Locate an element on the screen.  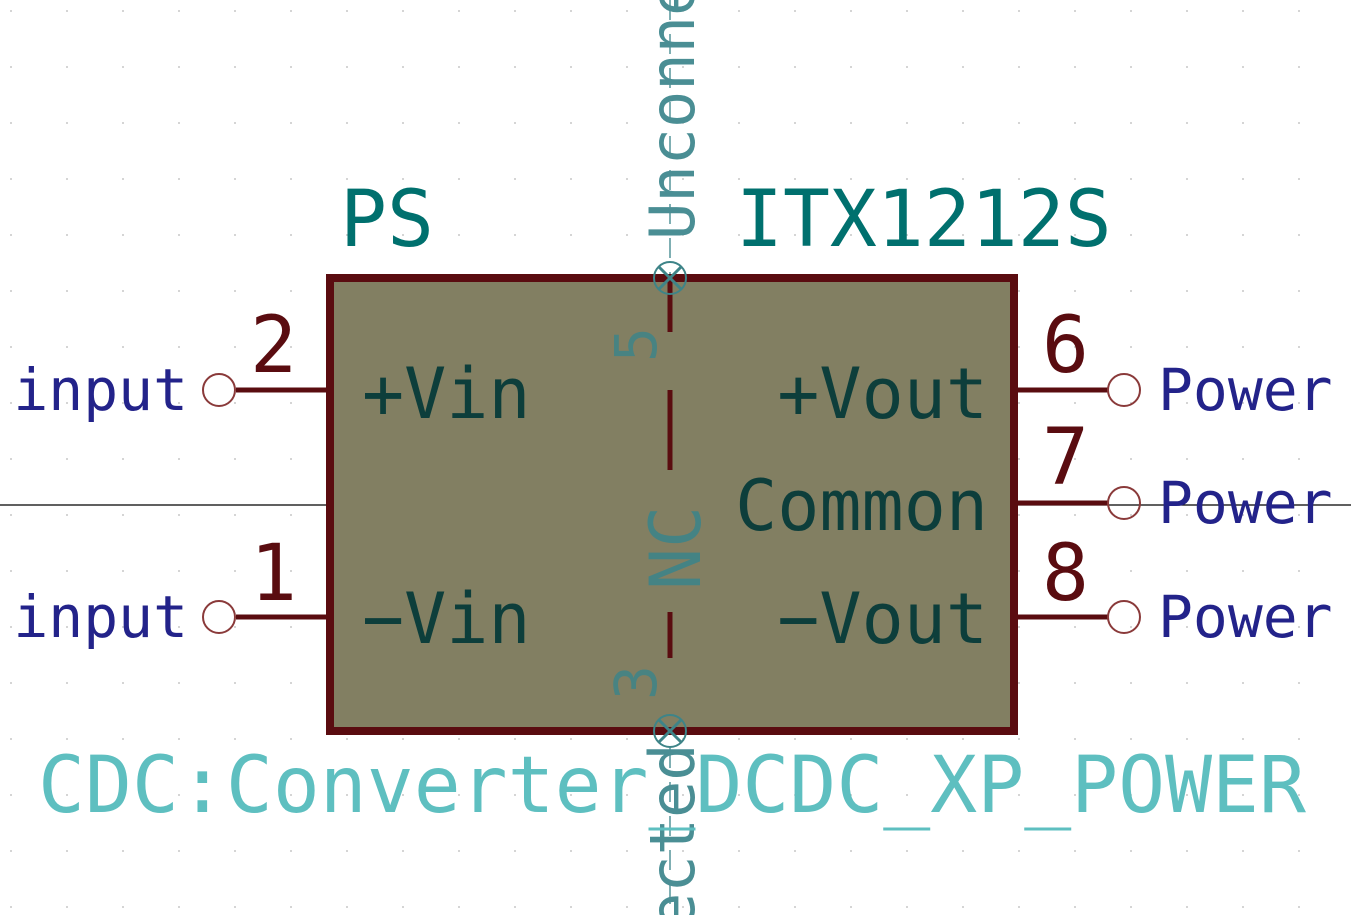
net-label-common: Power is located at coordinates (1245, 503).